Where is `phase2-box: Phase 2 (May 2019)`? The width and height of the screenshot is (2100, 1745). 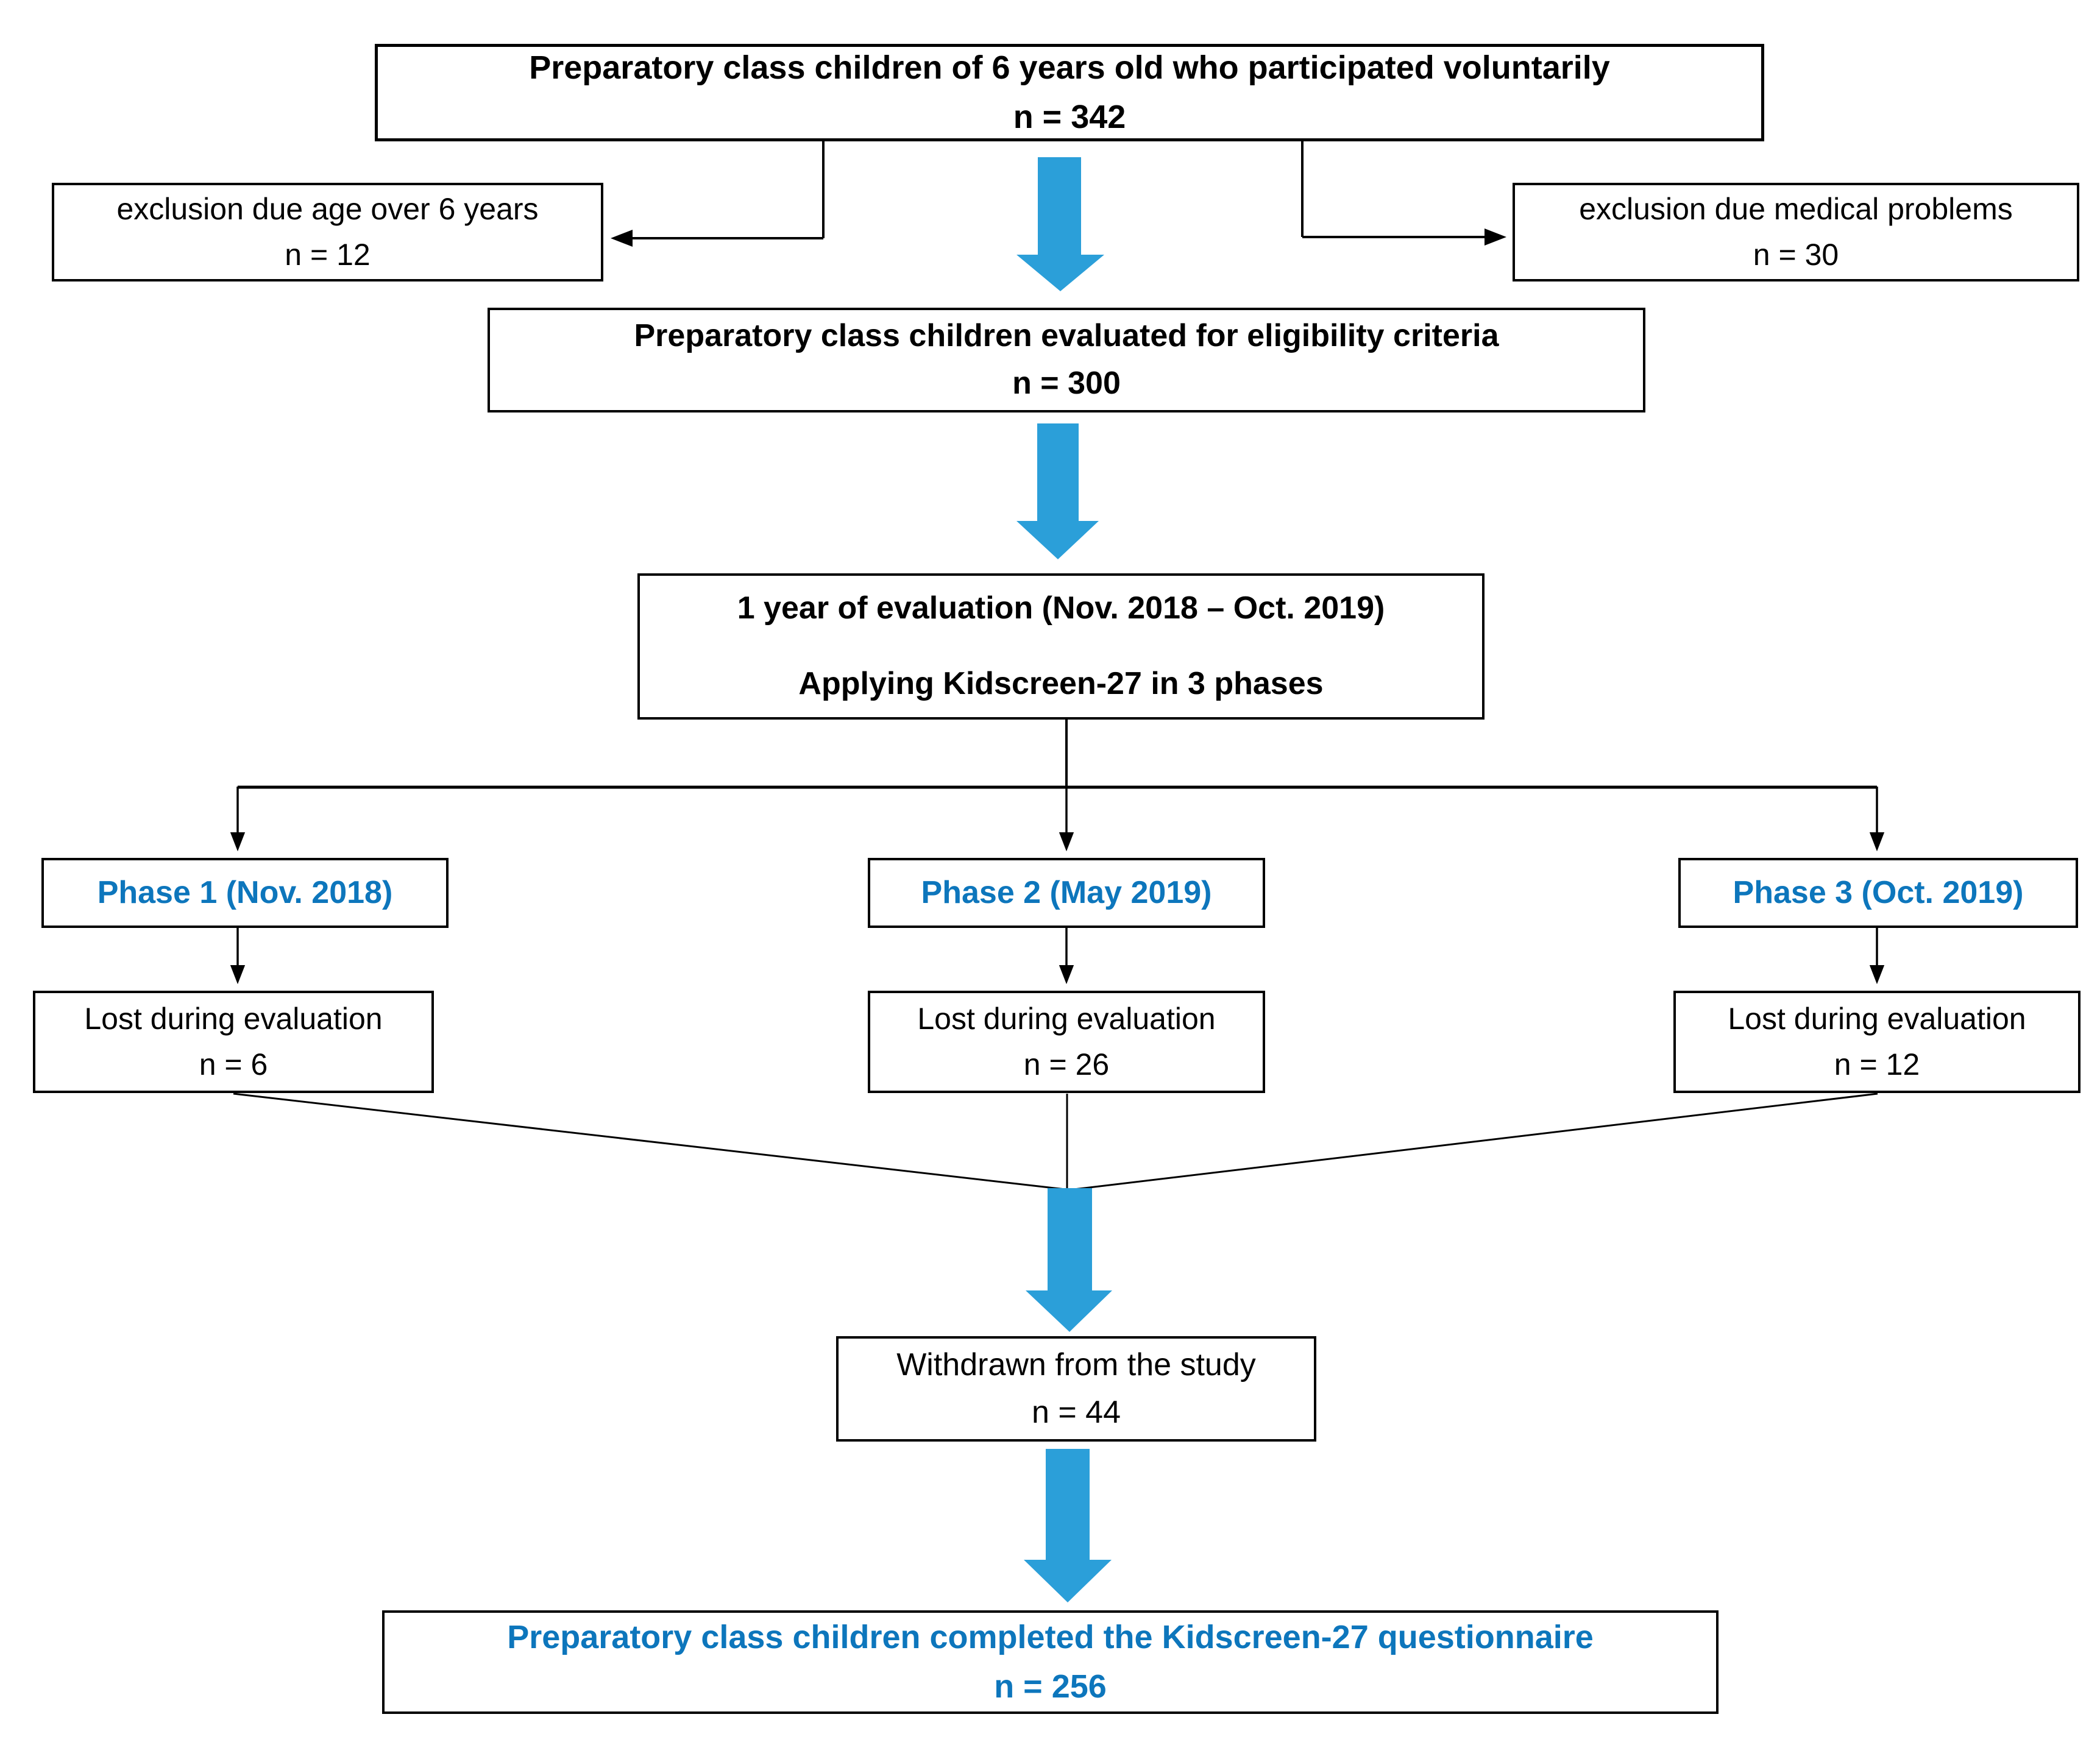
phase2-box: Phase 2 (May 2019) is located at coordinates (1066, 893).